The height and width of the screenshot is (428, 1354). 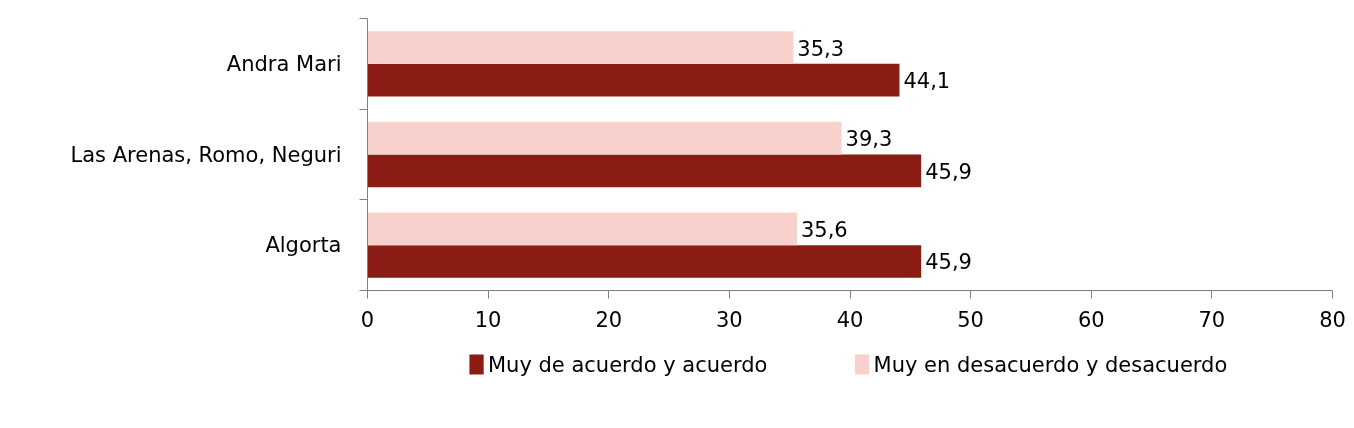 I want to click on x-tick-label: 70, so click(x=1212, y=319).